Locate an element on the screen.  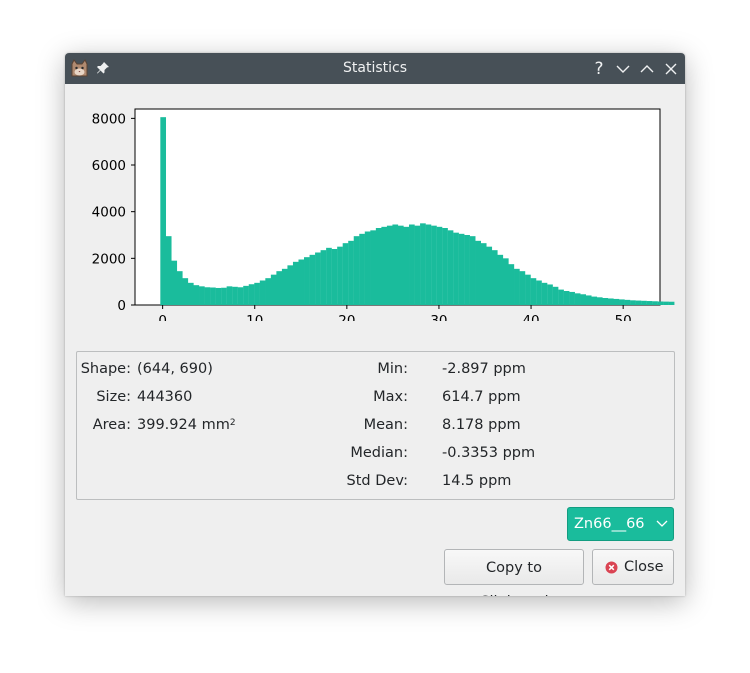
close-icon is located at coordinates (671, 69).